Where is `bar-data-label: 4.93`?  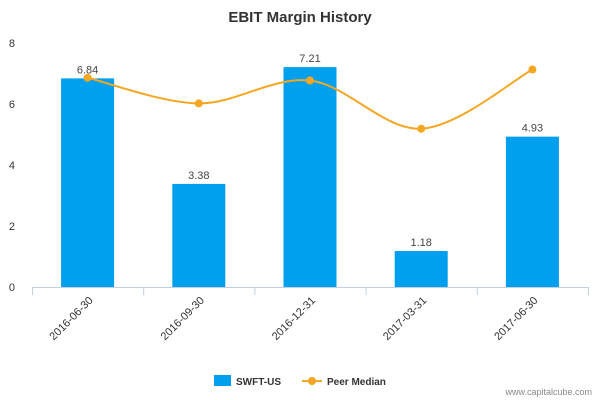 bar-data-label: 4.93 is located at coordinates (532, 129).